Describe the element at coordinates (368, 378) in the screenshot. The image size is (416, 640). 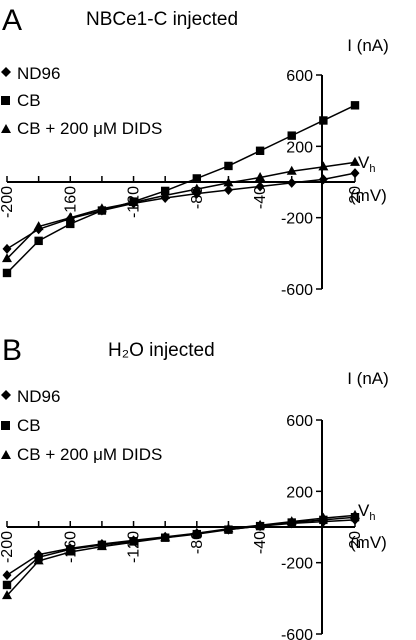
I see `panel-b-ylabel: I (nA)` at that location.